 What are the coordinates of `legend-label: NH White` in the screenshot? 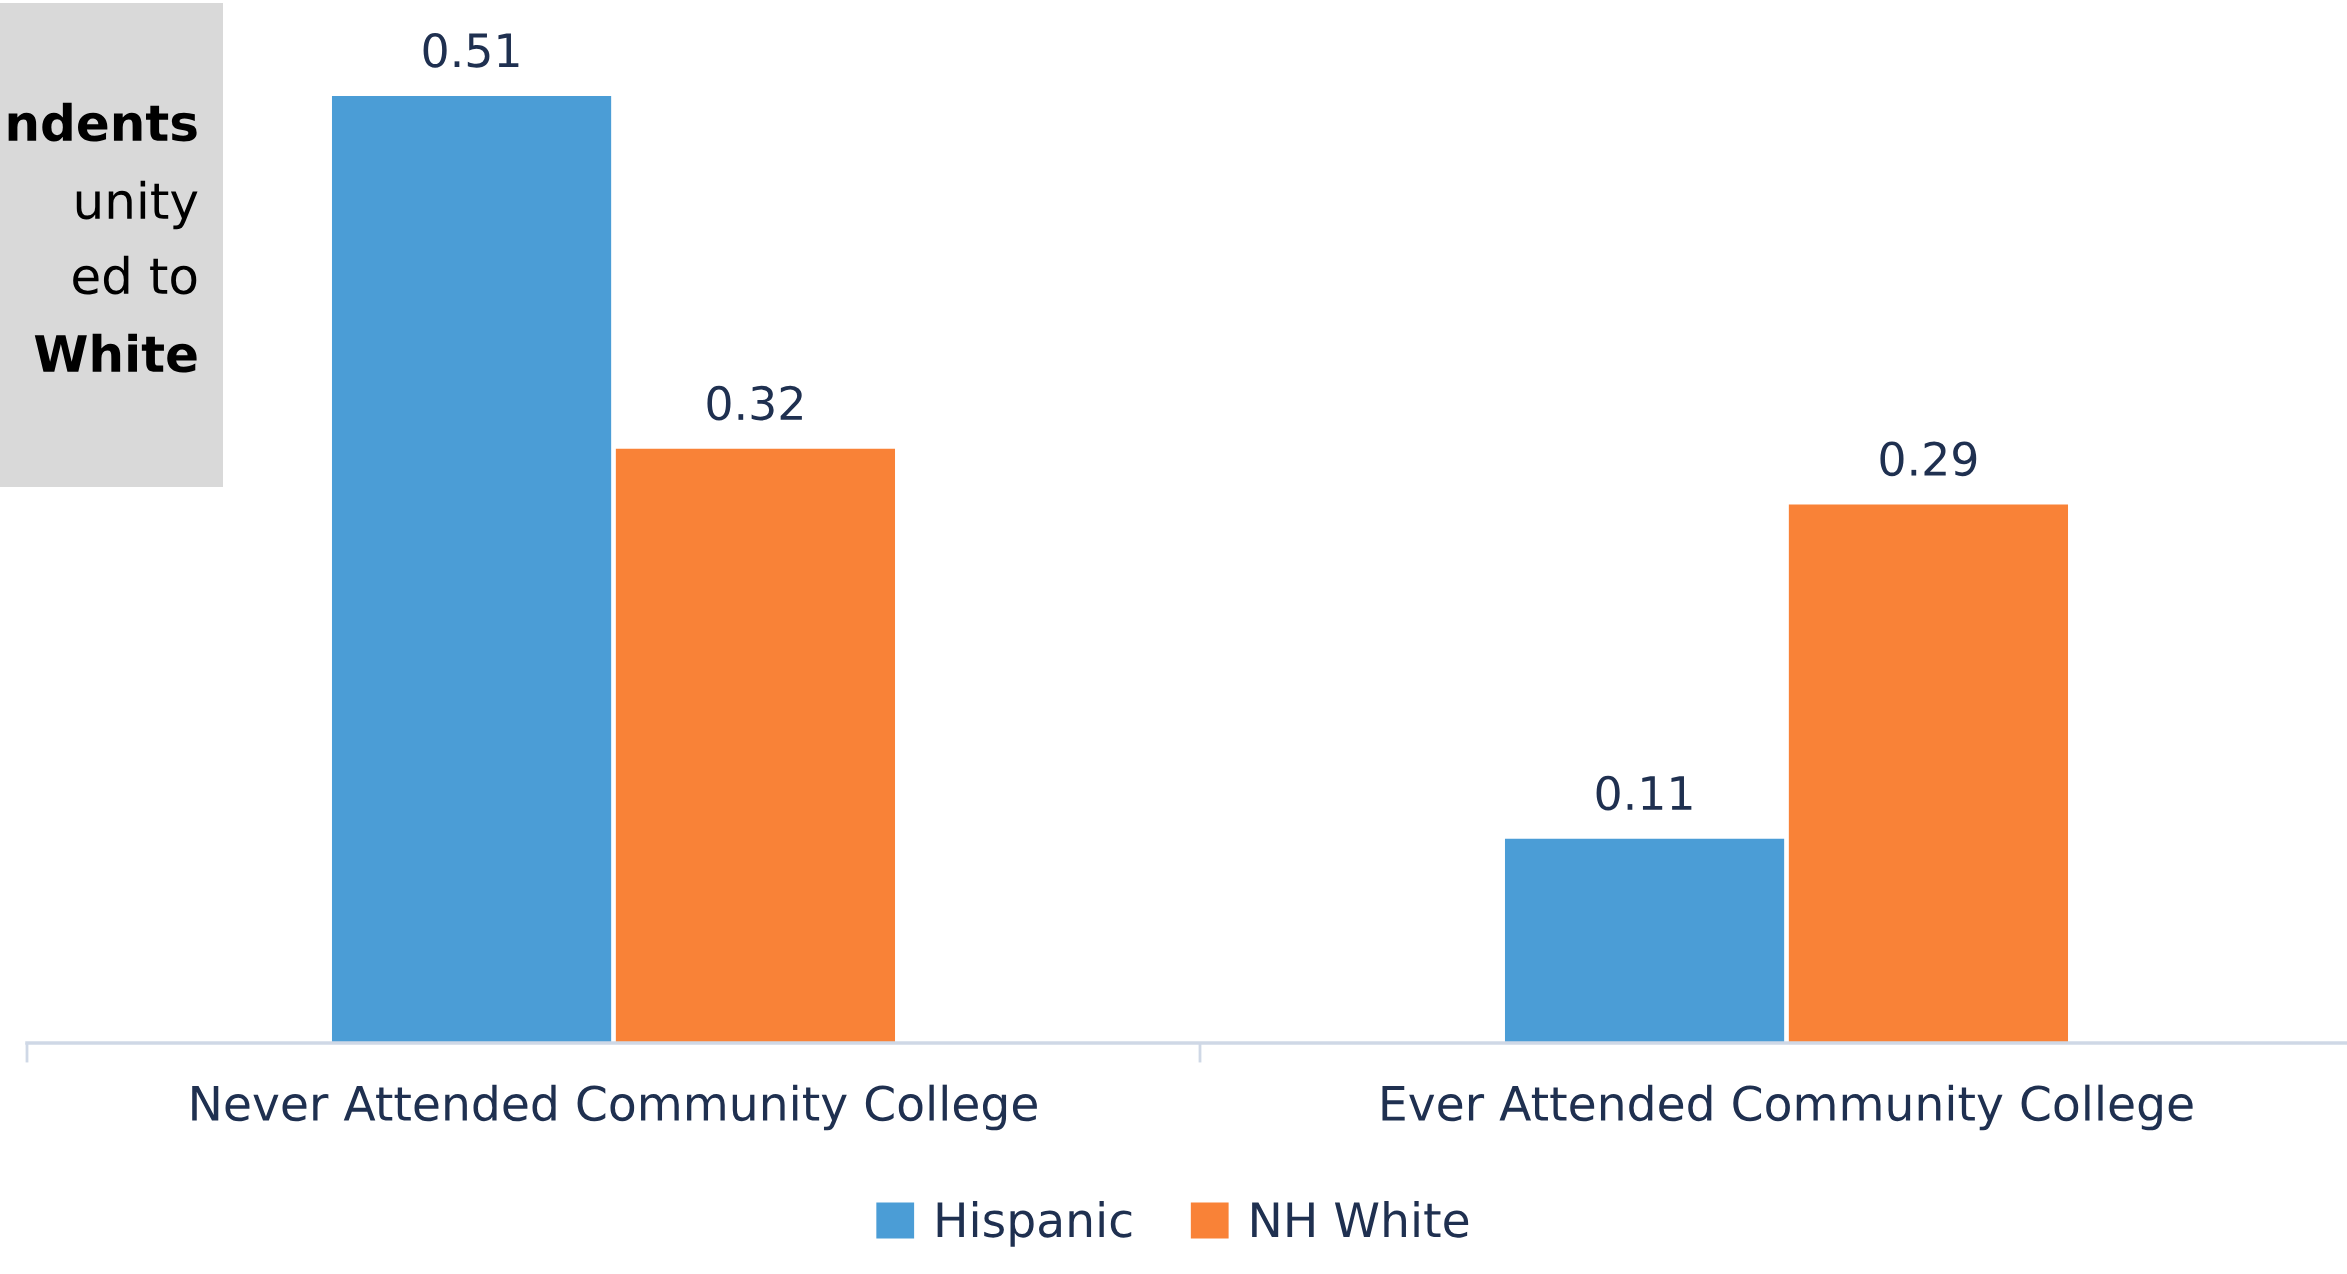 It's located at (1360, 1219).